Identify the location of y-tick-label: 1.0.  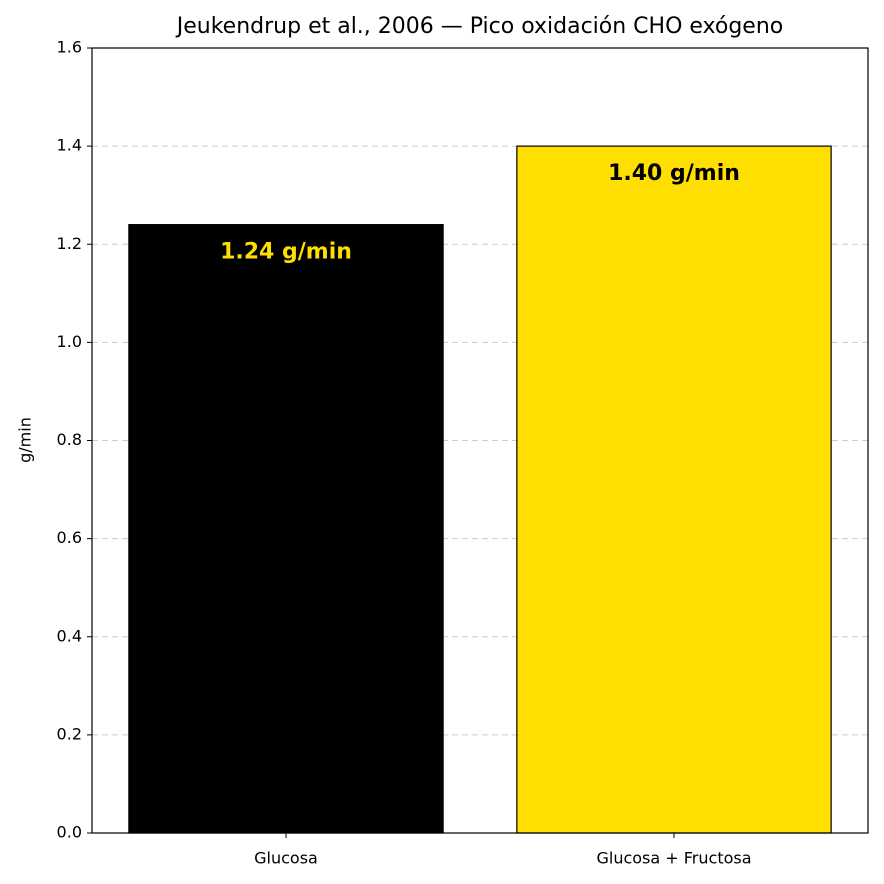
(69, 341).